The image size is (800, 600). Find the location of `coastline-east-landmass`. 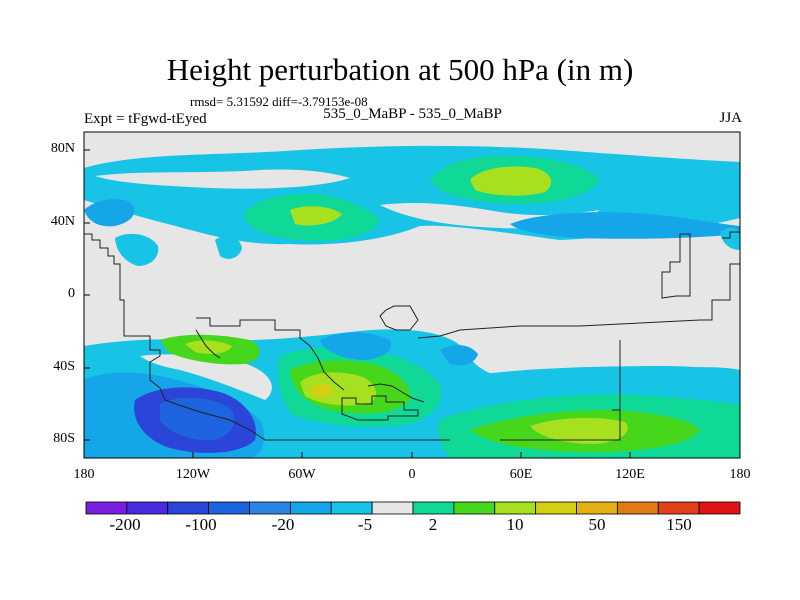

coastline-east-landmass is located at coordinates (560, 390).